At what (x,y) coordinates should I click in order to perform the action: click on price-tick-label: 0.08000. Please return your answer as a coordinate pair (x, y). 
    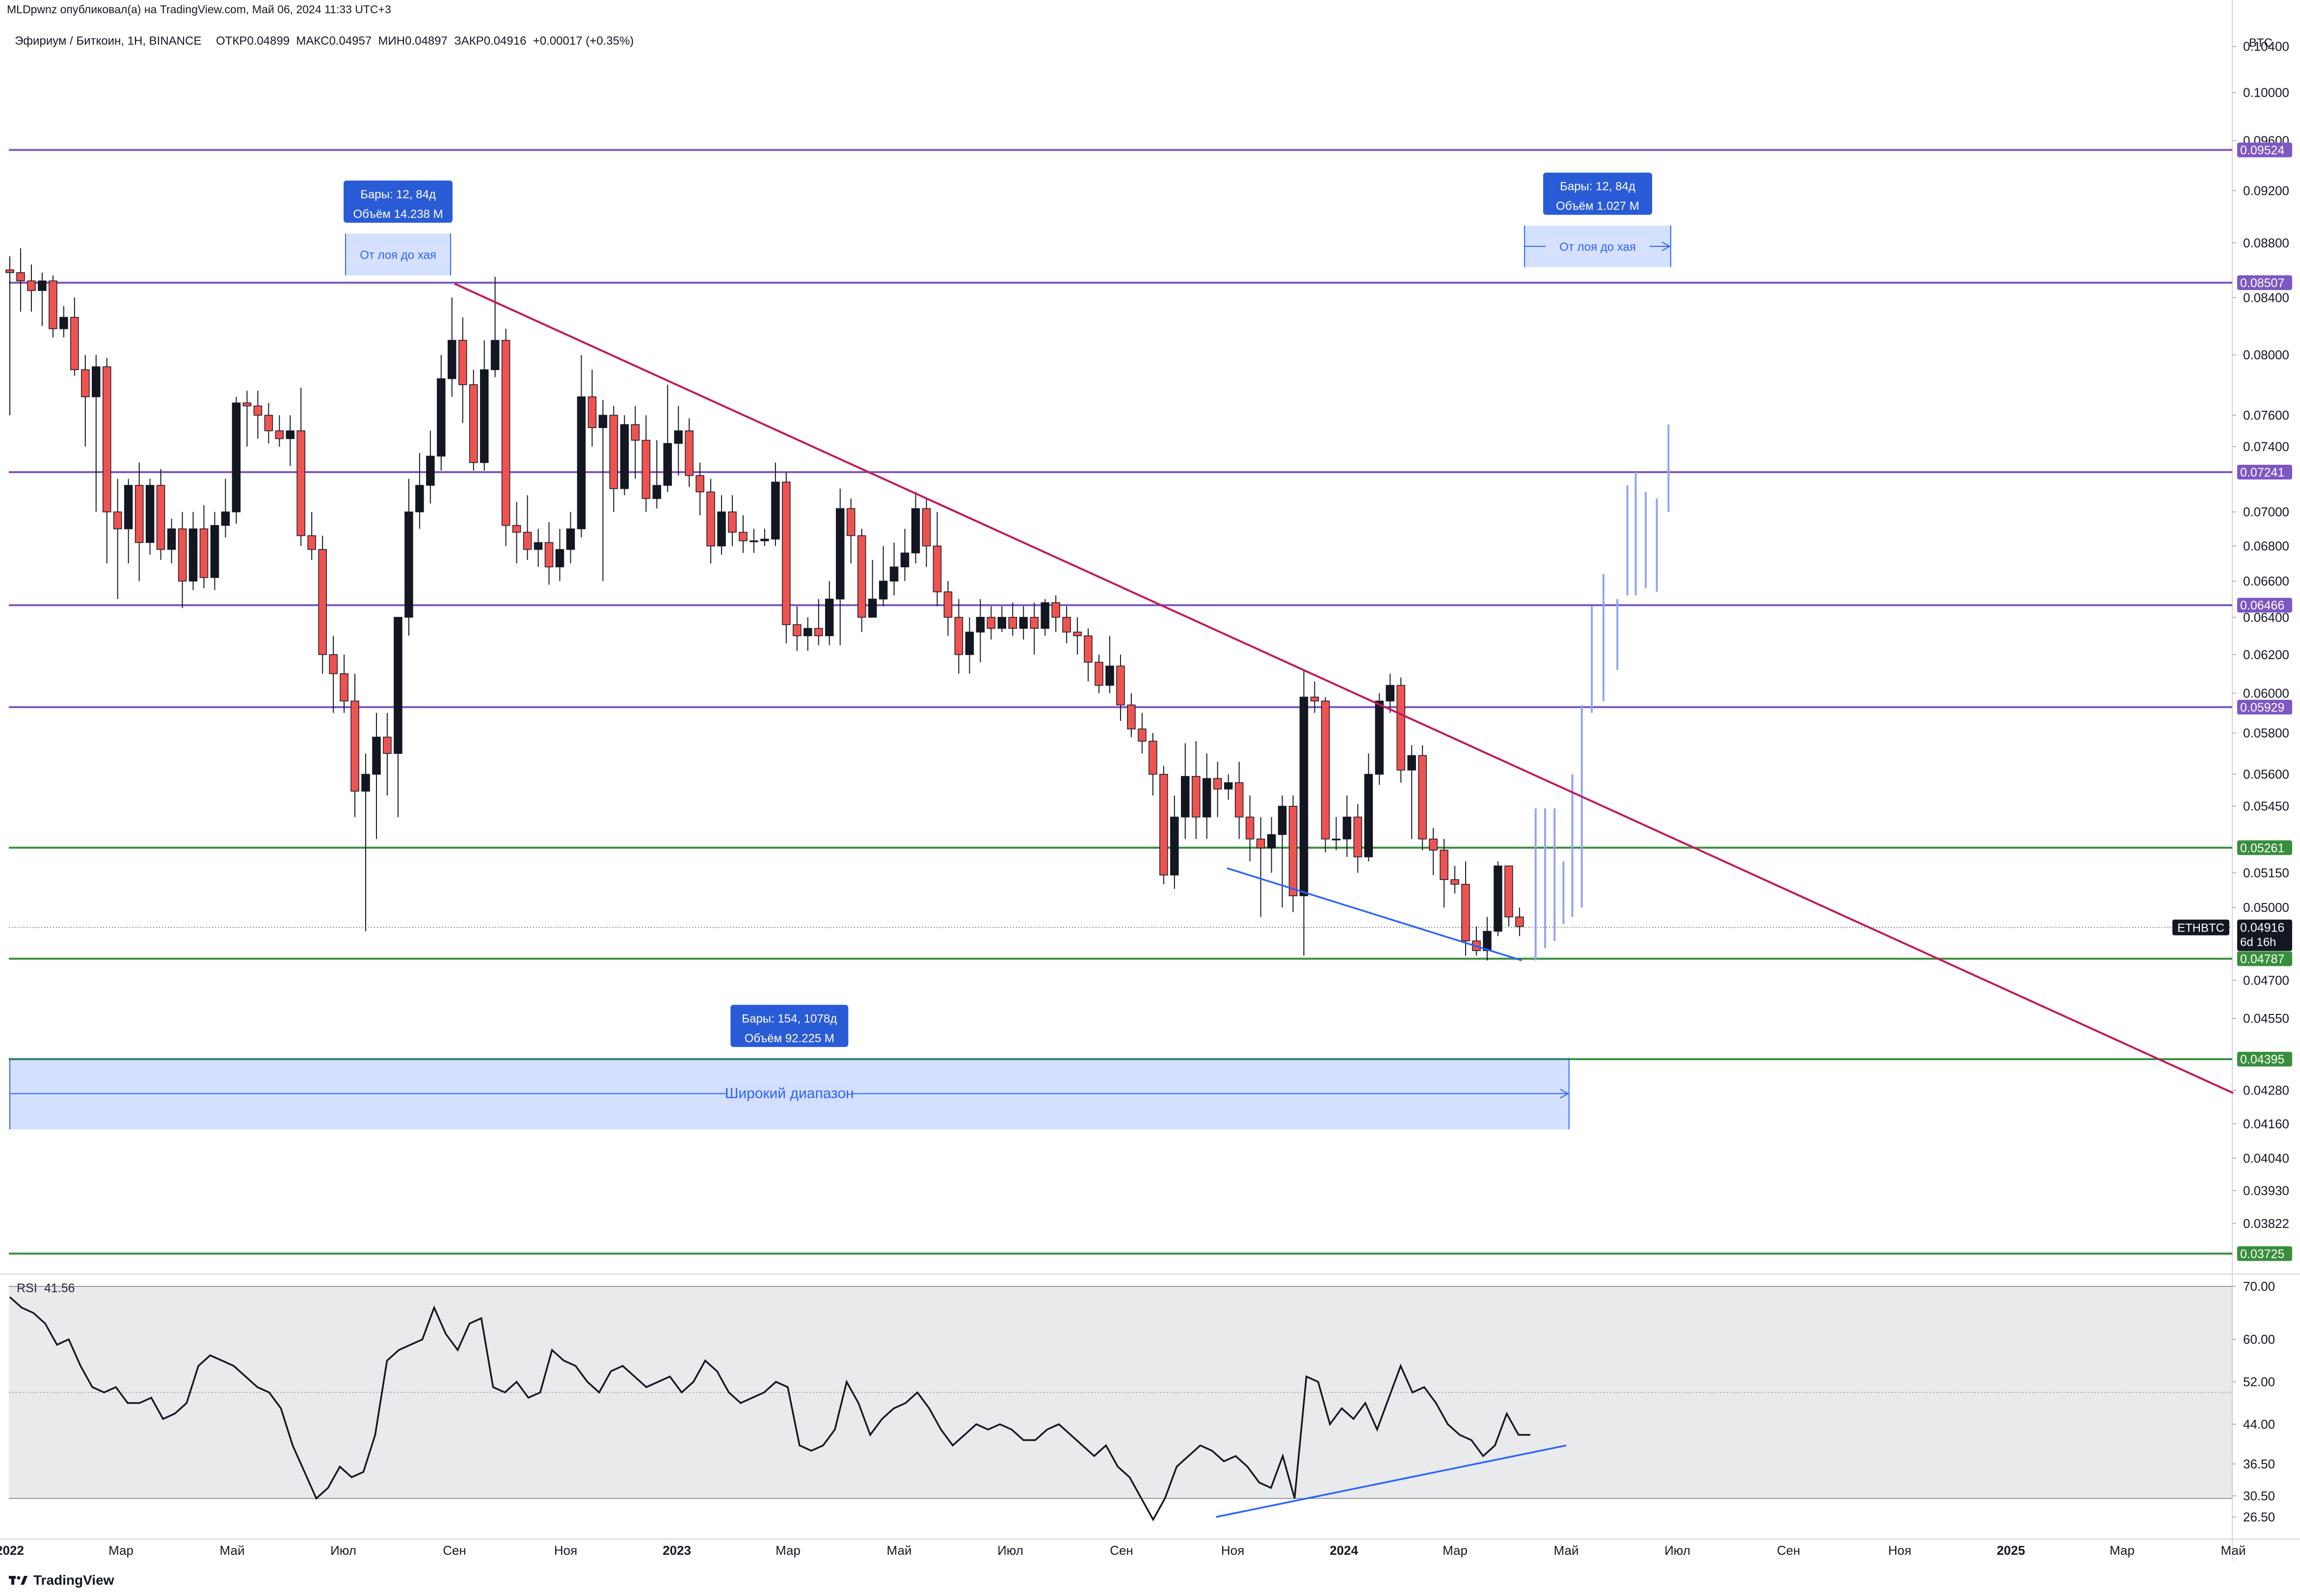
    Looking at the image, I should click on (2266, 354).